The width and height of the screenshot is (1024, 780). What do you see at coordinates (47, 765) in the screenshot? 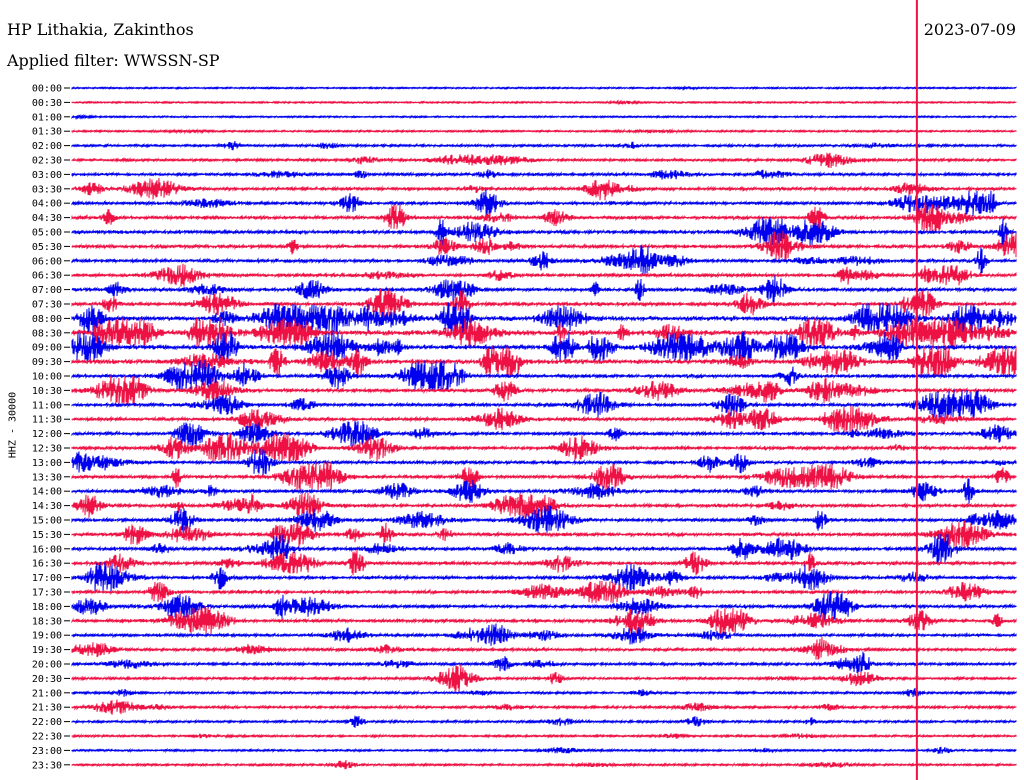
I see `row-time-label: 23:30` at bounding box center [47, 765].